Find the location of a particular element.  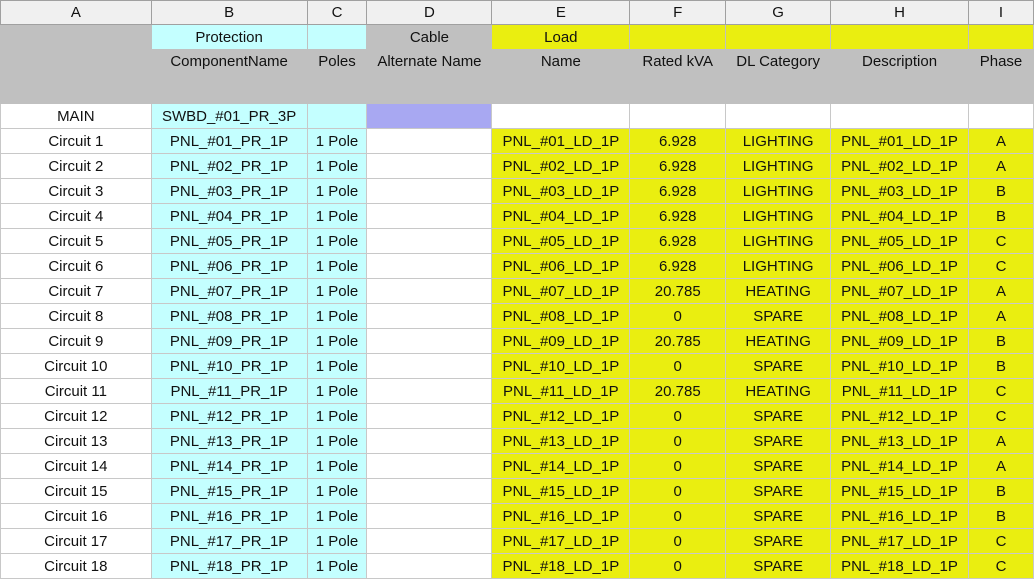

protection-component-cell: PNL_#07_PR_1P is located at coordinates (229, 291).